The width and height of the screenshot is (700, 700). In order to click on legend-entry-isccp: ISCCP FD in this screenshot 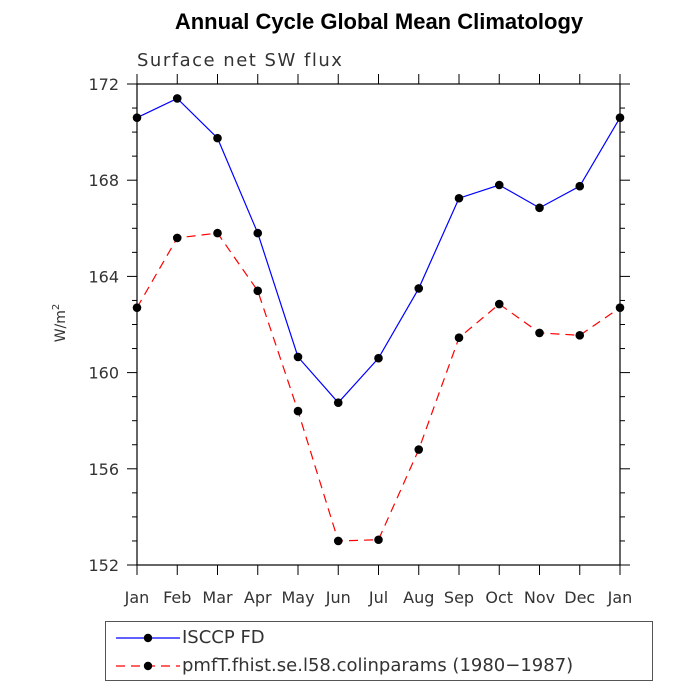, I will do `click(379, 638)`.